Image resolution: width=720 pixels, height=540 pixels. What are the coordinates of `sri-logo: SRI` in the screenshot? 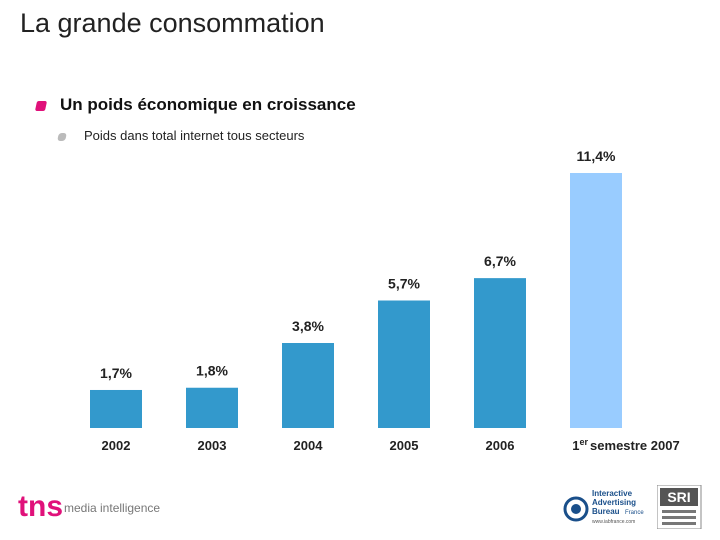 It's located at (679, 507).